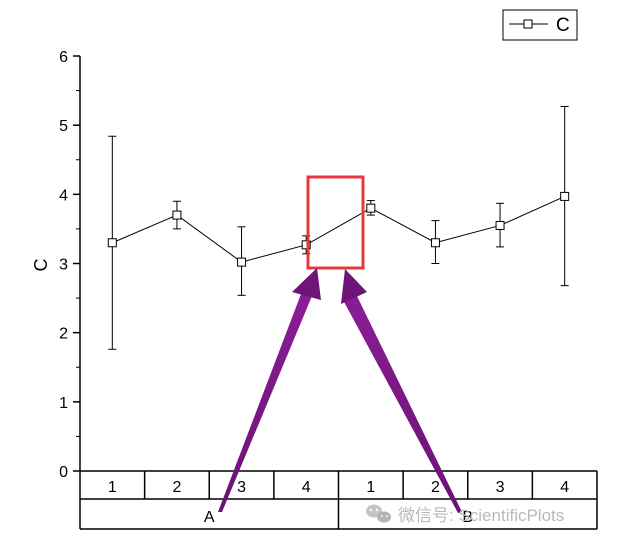 The width and height of the screenshot is (621, 546). I want to click on watermark: 微信号: ScientificPlots, so click(465, 514).